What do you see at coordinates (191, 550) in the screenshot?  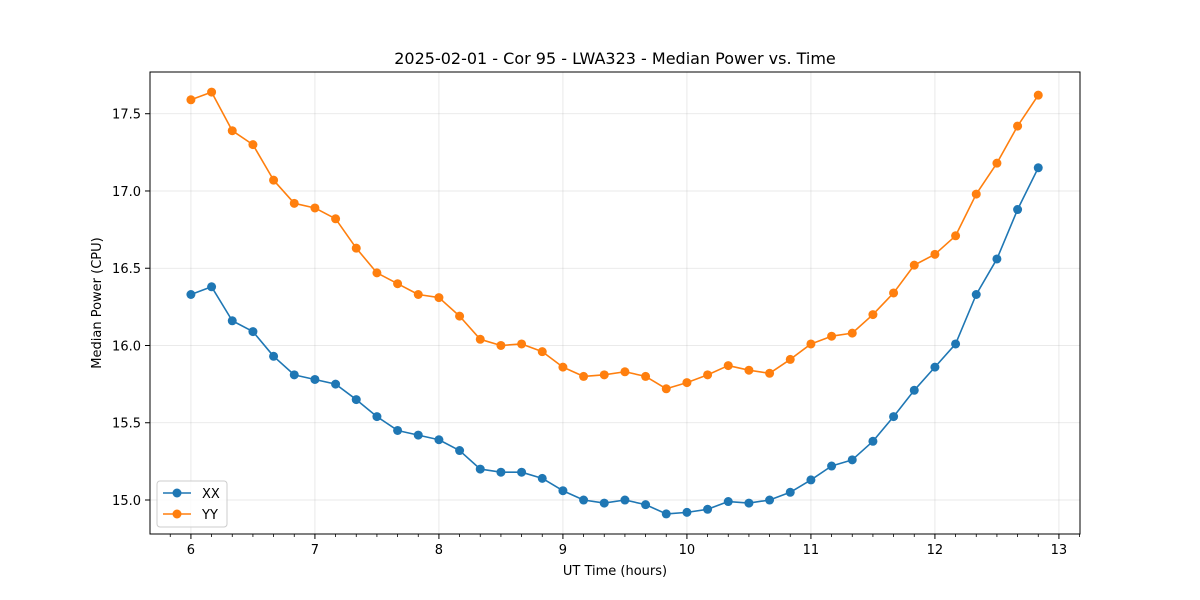 I see `x-tick-label: 6` at bounding box center [191, 550].